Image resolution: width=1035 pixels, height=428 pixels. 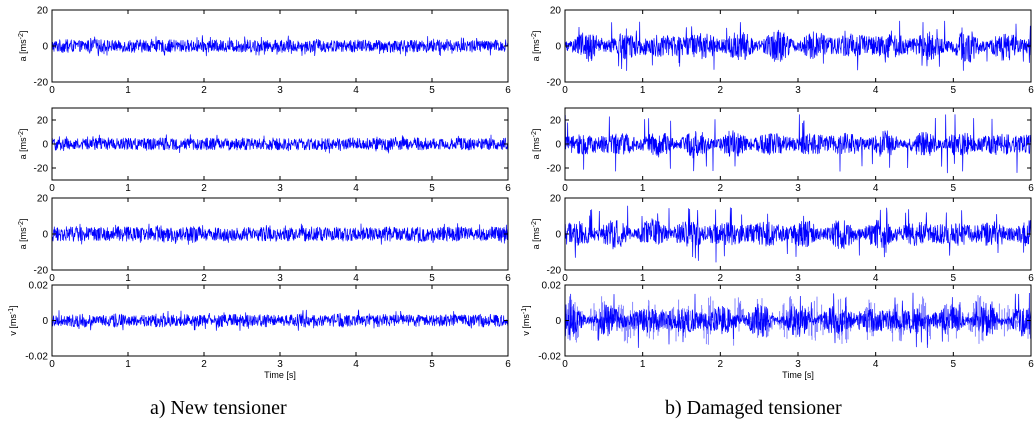 I want to click on caption-damaged-tensioner: b) Damaged tensioner, so click(x=753, y=408).